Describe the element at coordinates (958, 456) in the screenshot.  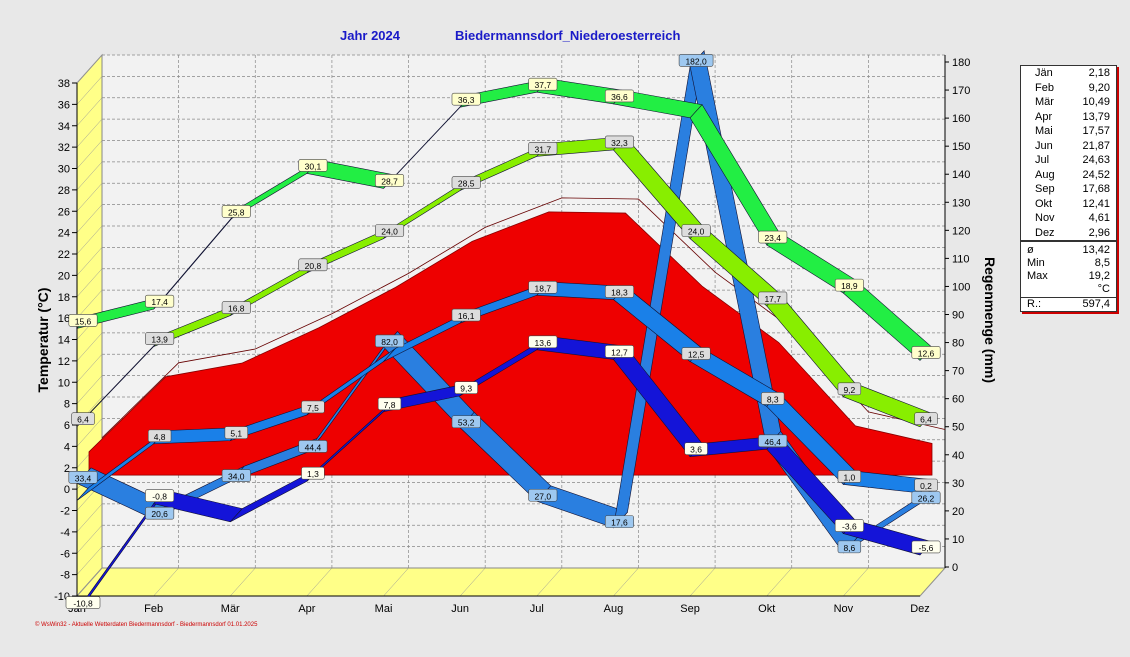
I see `y-right-tick-label: 40` at that location.